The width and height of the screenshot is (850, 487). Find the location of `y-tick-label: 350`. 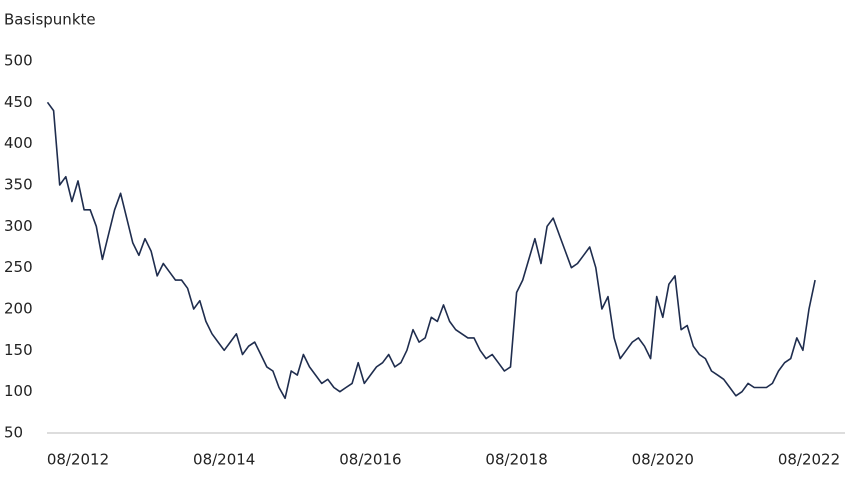

y-tick-label: 350 is located at coordinates (18, 185).